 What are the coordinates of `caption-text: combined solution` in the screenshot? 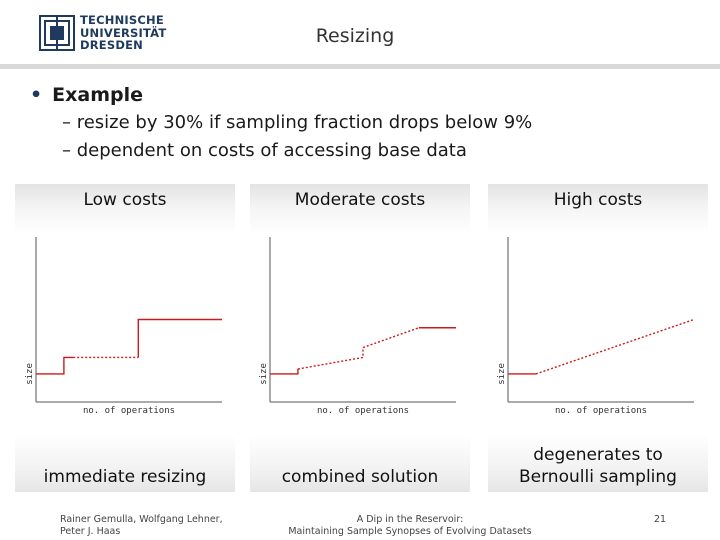 It's located at (360, 477).